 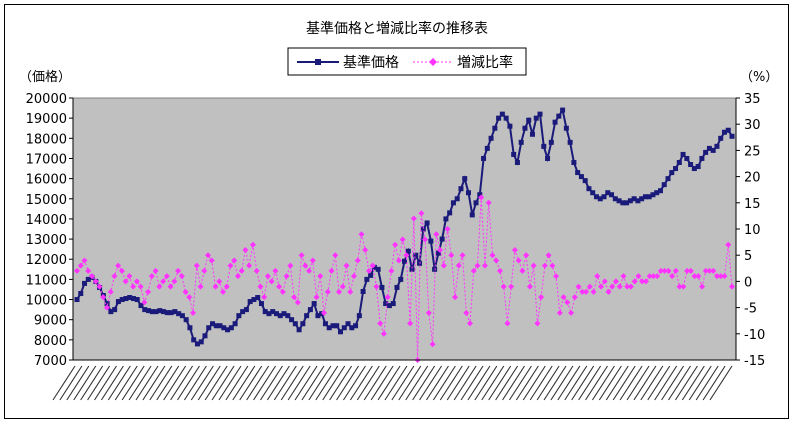 What do you see at coordinates (50, 341) in the screenshot?
I see `left-tick-label: 8000` at bounding box center [50, 341].